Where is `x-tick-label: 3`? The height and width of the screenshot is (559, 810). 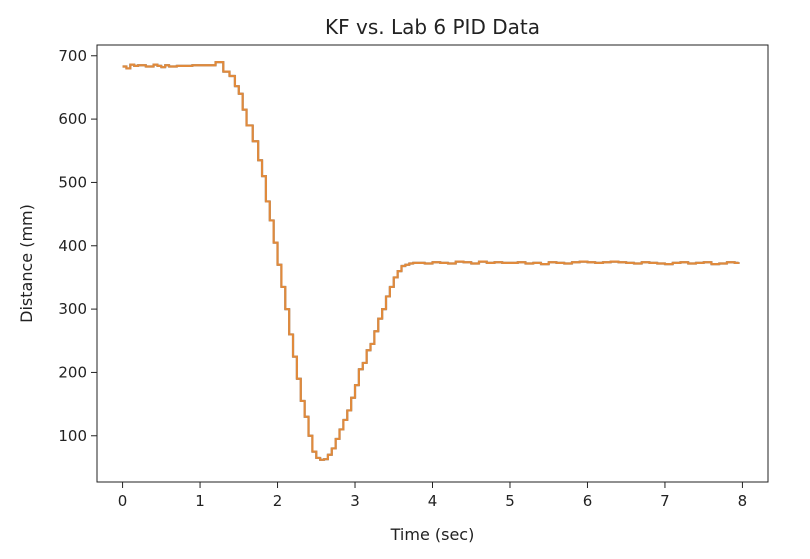 x-tick-label: 3 is located at coordinates (355, 501).